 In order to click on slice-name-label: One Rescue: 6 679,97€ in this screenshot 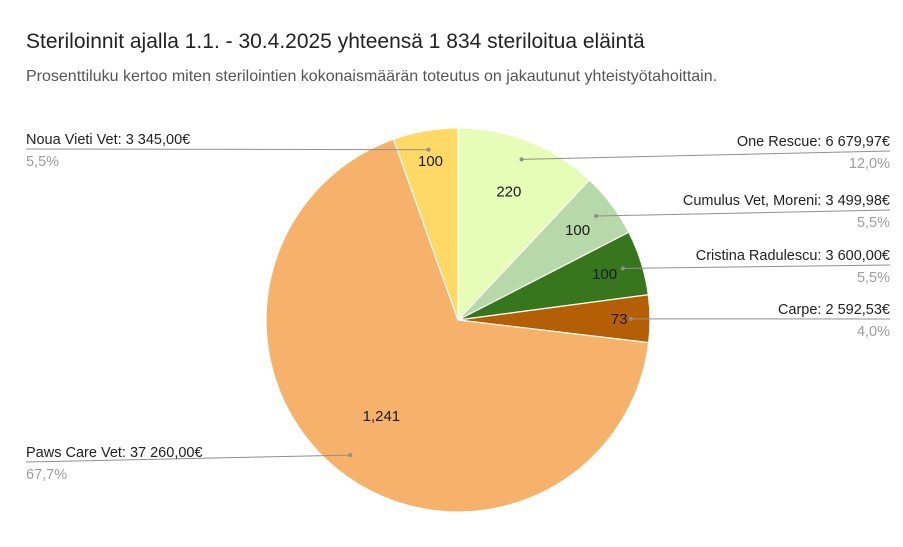, I will do `click(813, 142)`.